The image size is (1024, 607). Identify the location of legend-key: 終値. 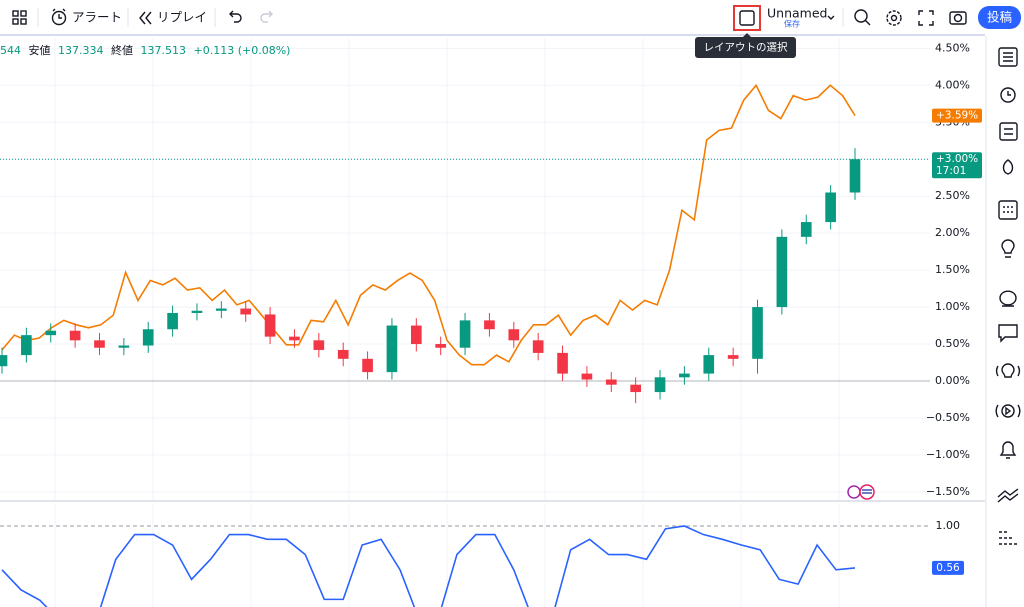
(122, 50).